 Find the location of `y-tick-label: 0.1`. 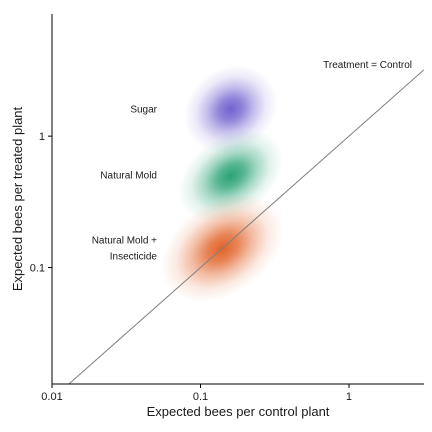

y-tick-label: 0.1 is located at coordinates (37, 269).